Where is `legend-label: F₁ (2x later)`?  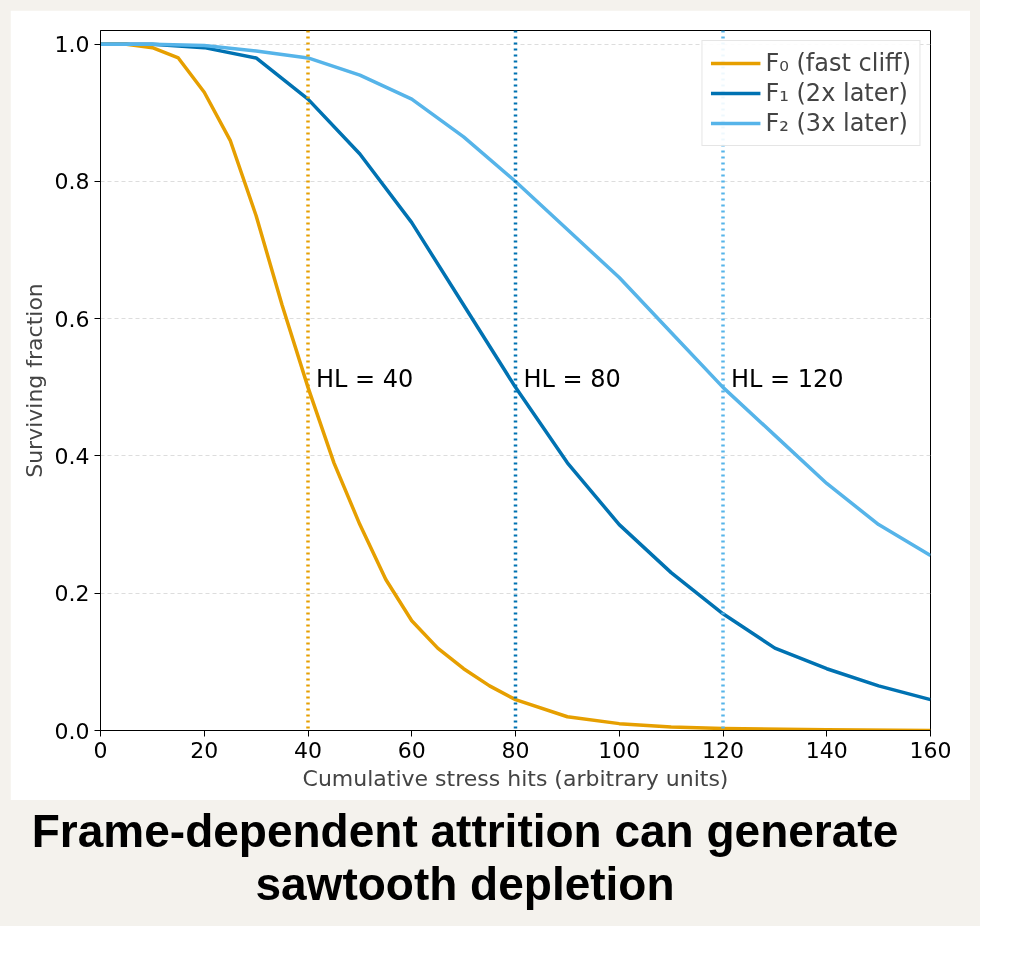
legend-label: F₁ (2x later) is located at coordinates (836, 93).